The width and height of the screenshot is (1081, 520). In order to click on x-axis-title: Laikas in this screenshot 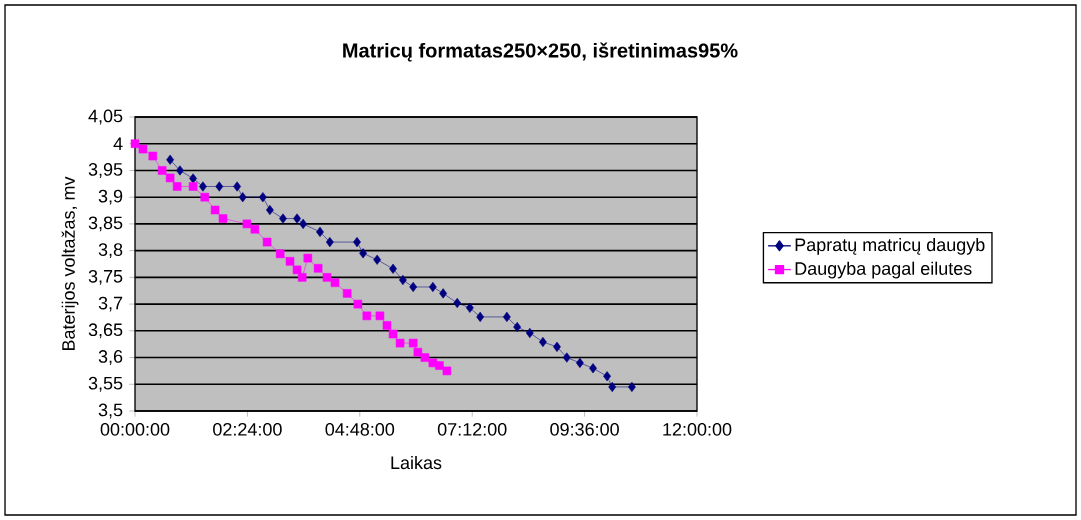, I will do `click(416, 462)`.